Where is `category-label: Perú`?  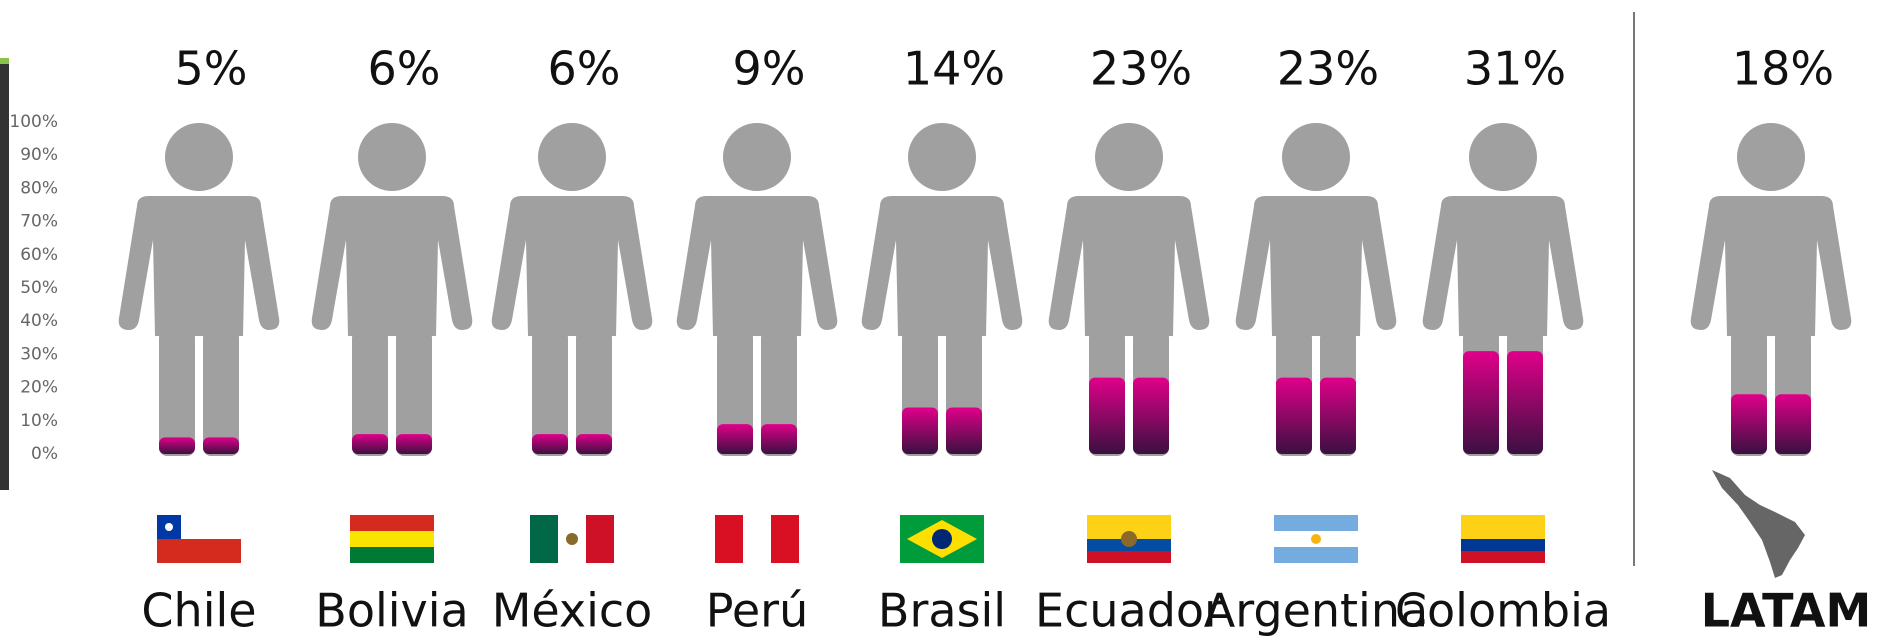
category-label: Perú is located at coordinates (757, 611).